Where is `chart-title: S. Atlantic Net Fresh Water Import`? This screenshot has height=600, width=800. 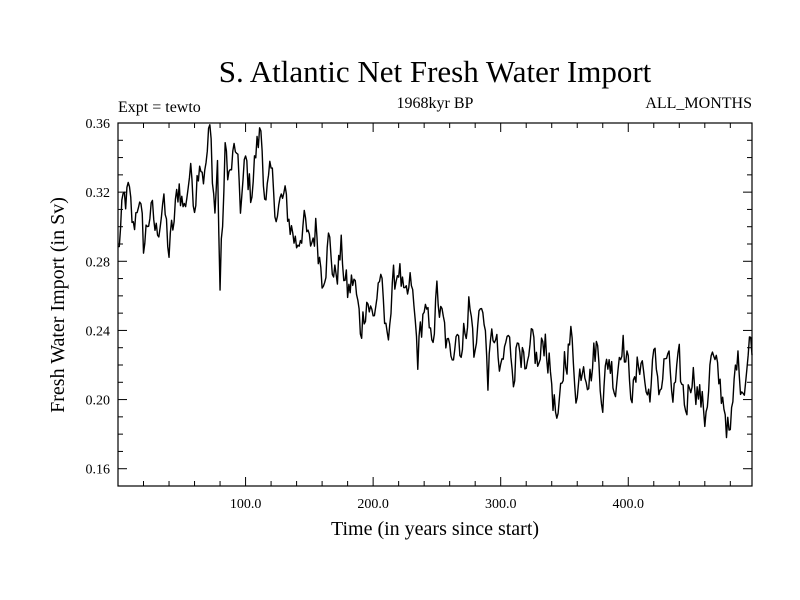 chart-title: S. Atlantic Net Fresh Water Import is located at coordinates (435, 71).